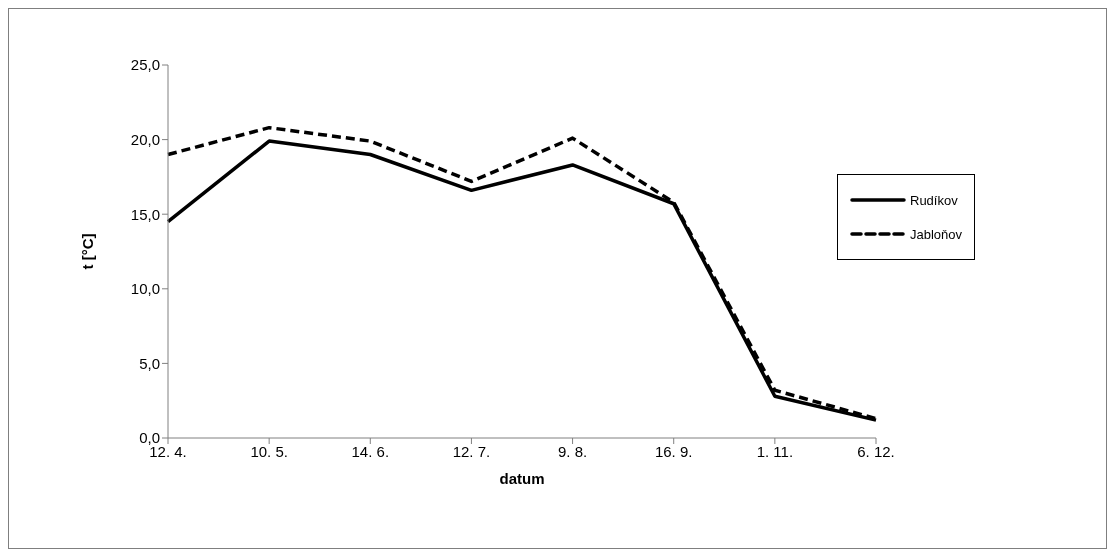  What do you see at coordinates (145, 289) in the screenshot?
I see `y-tick-label: 10,0` at bounding box center [145, 289].